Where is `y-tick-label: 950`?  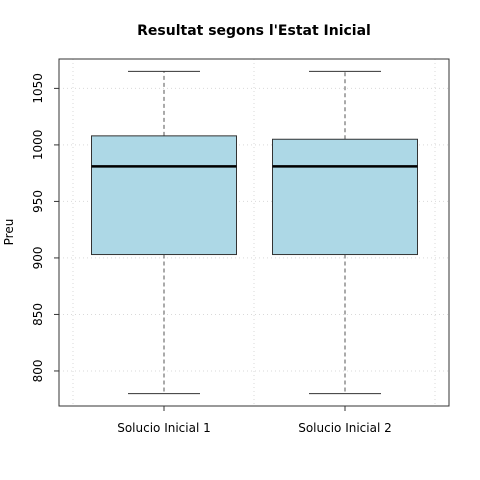 y-tick-label: 950 is located at coordinates (38, 201).